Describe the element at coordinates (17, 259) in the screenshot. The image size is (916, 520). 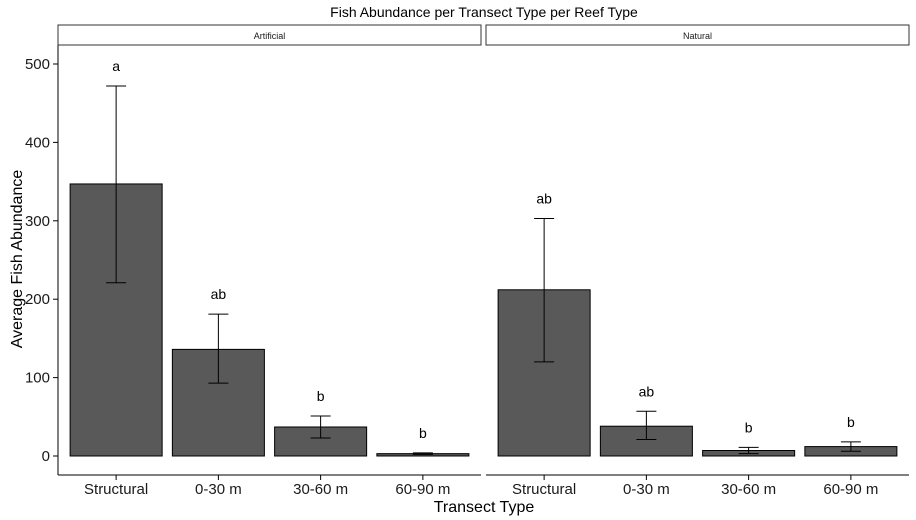
I see `y-axis-title: Average Fish Abundance` at that location.